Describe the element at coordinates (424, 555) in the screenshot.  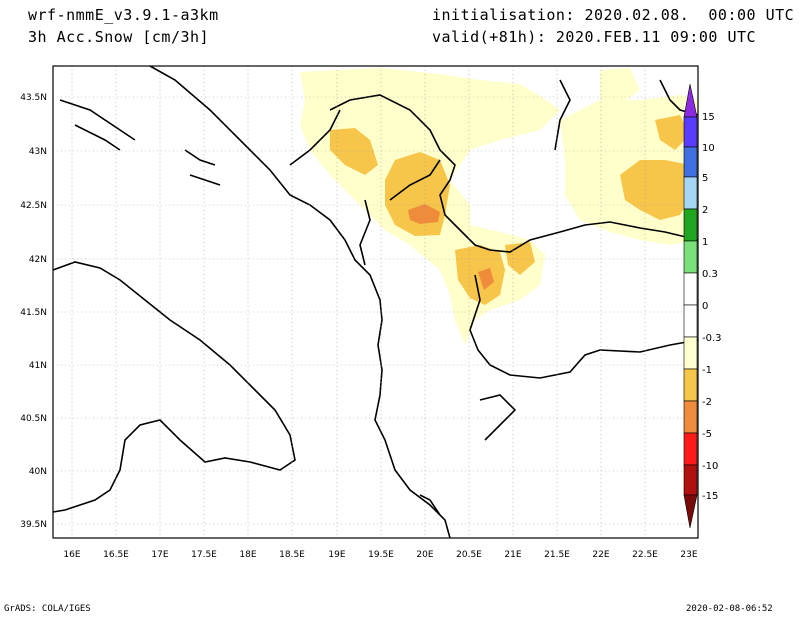
I see `lon-label: 20E` at that location.